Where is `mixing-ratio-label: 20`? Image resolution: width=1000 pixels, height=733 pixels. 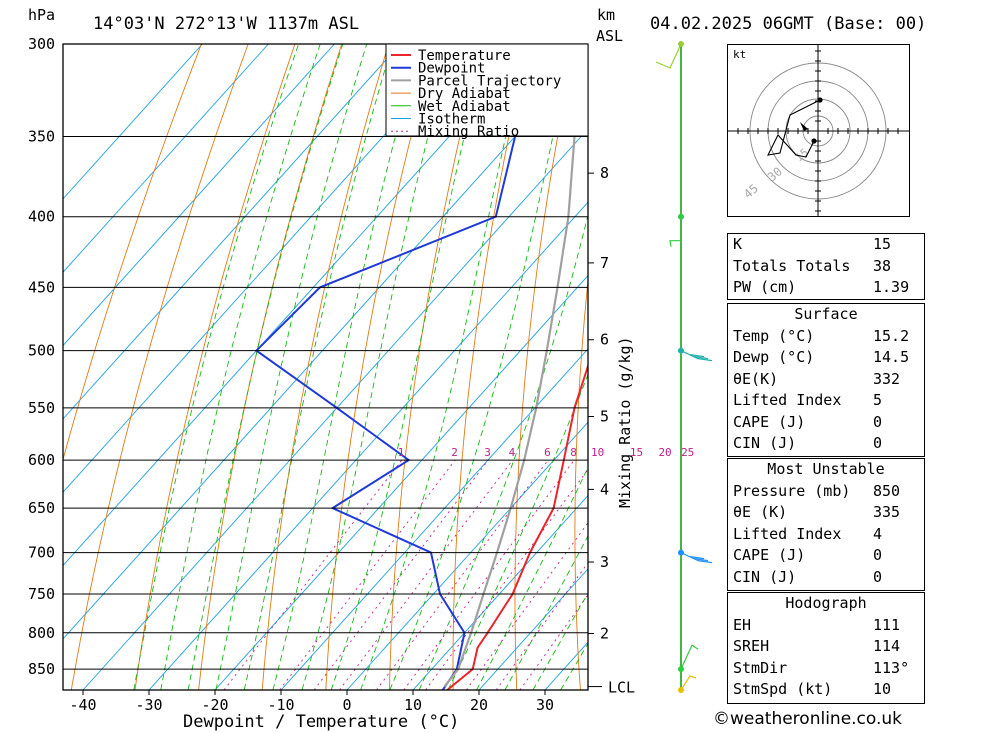
mixing-ratio-label: 20 is located at coordinates (664, 452).